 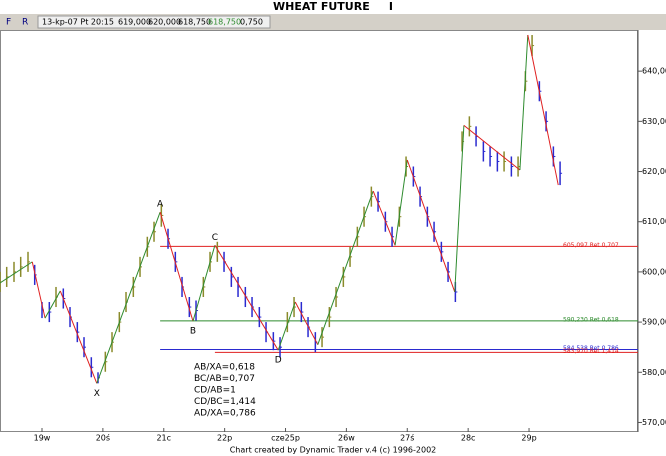 I want to click on x-tick-label: 19w, so click(x=42, y=438).